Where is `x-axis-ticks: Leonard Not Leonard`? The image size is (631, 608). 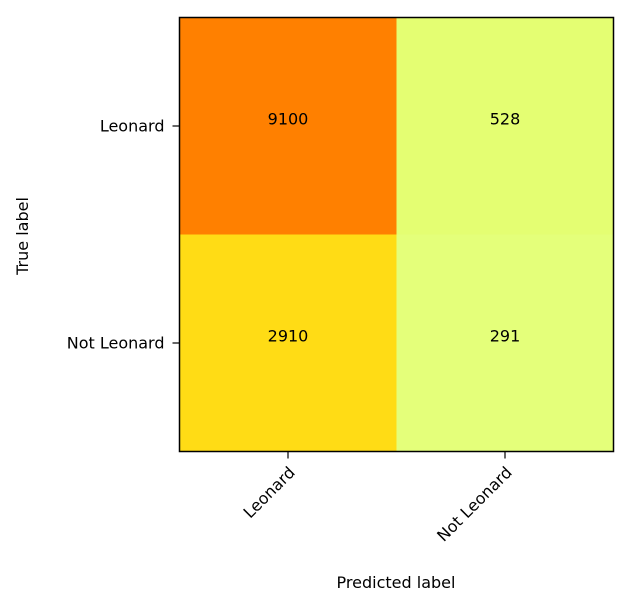
x-axis-ticks: Leonard Not Leonard is located at coordinates (378, 498).